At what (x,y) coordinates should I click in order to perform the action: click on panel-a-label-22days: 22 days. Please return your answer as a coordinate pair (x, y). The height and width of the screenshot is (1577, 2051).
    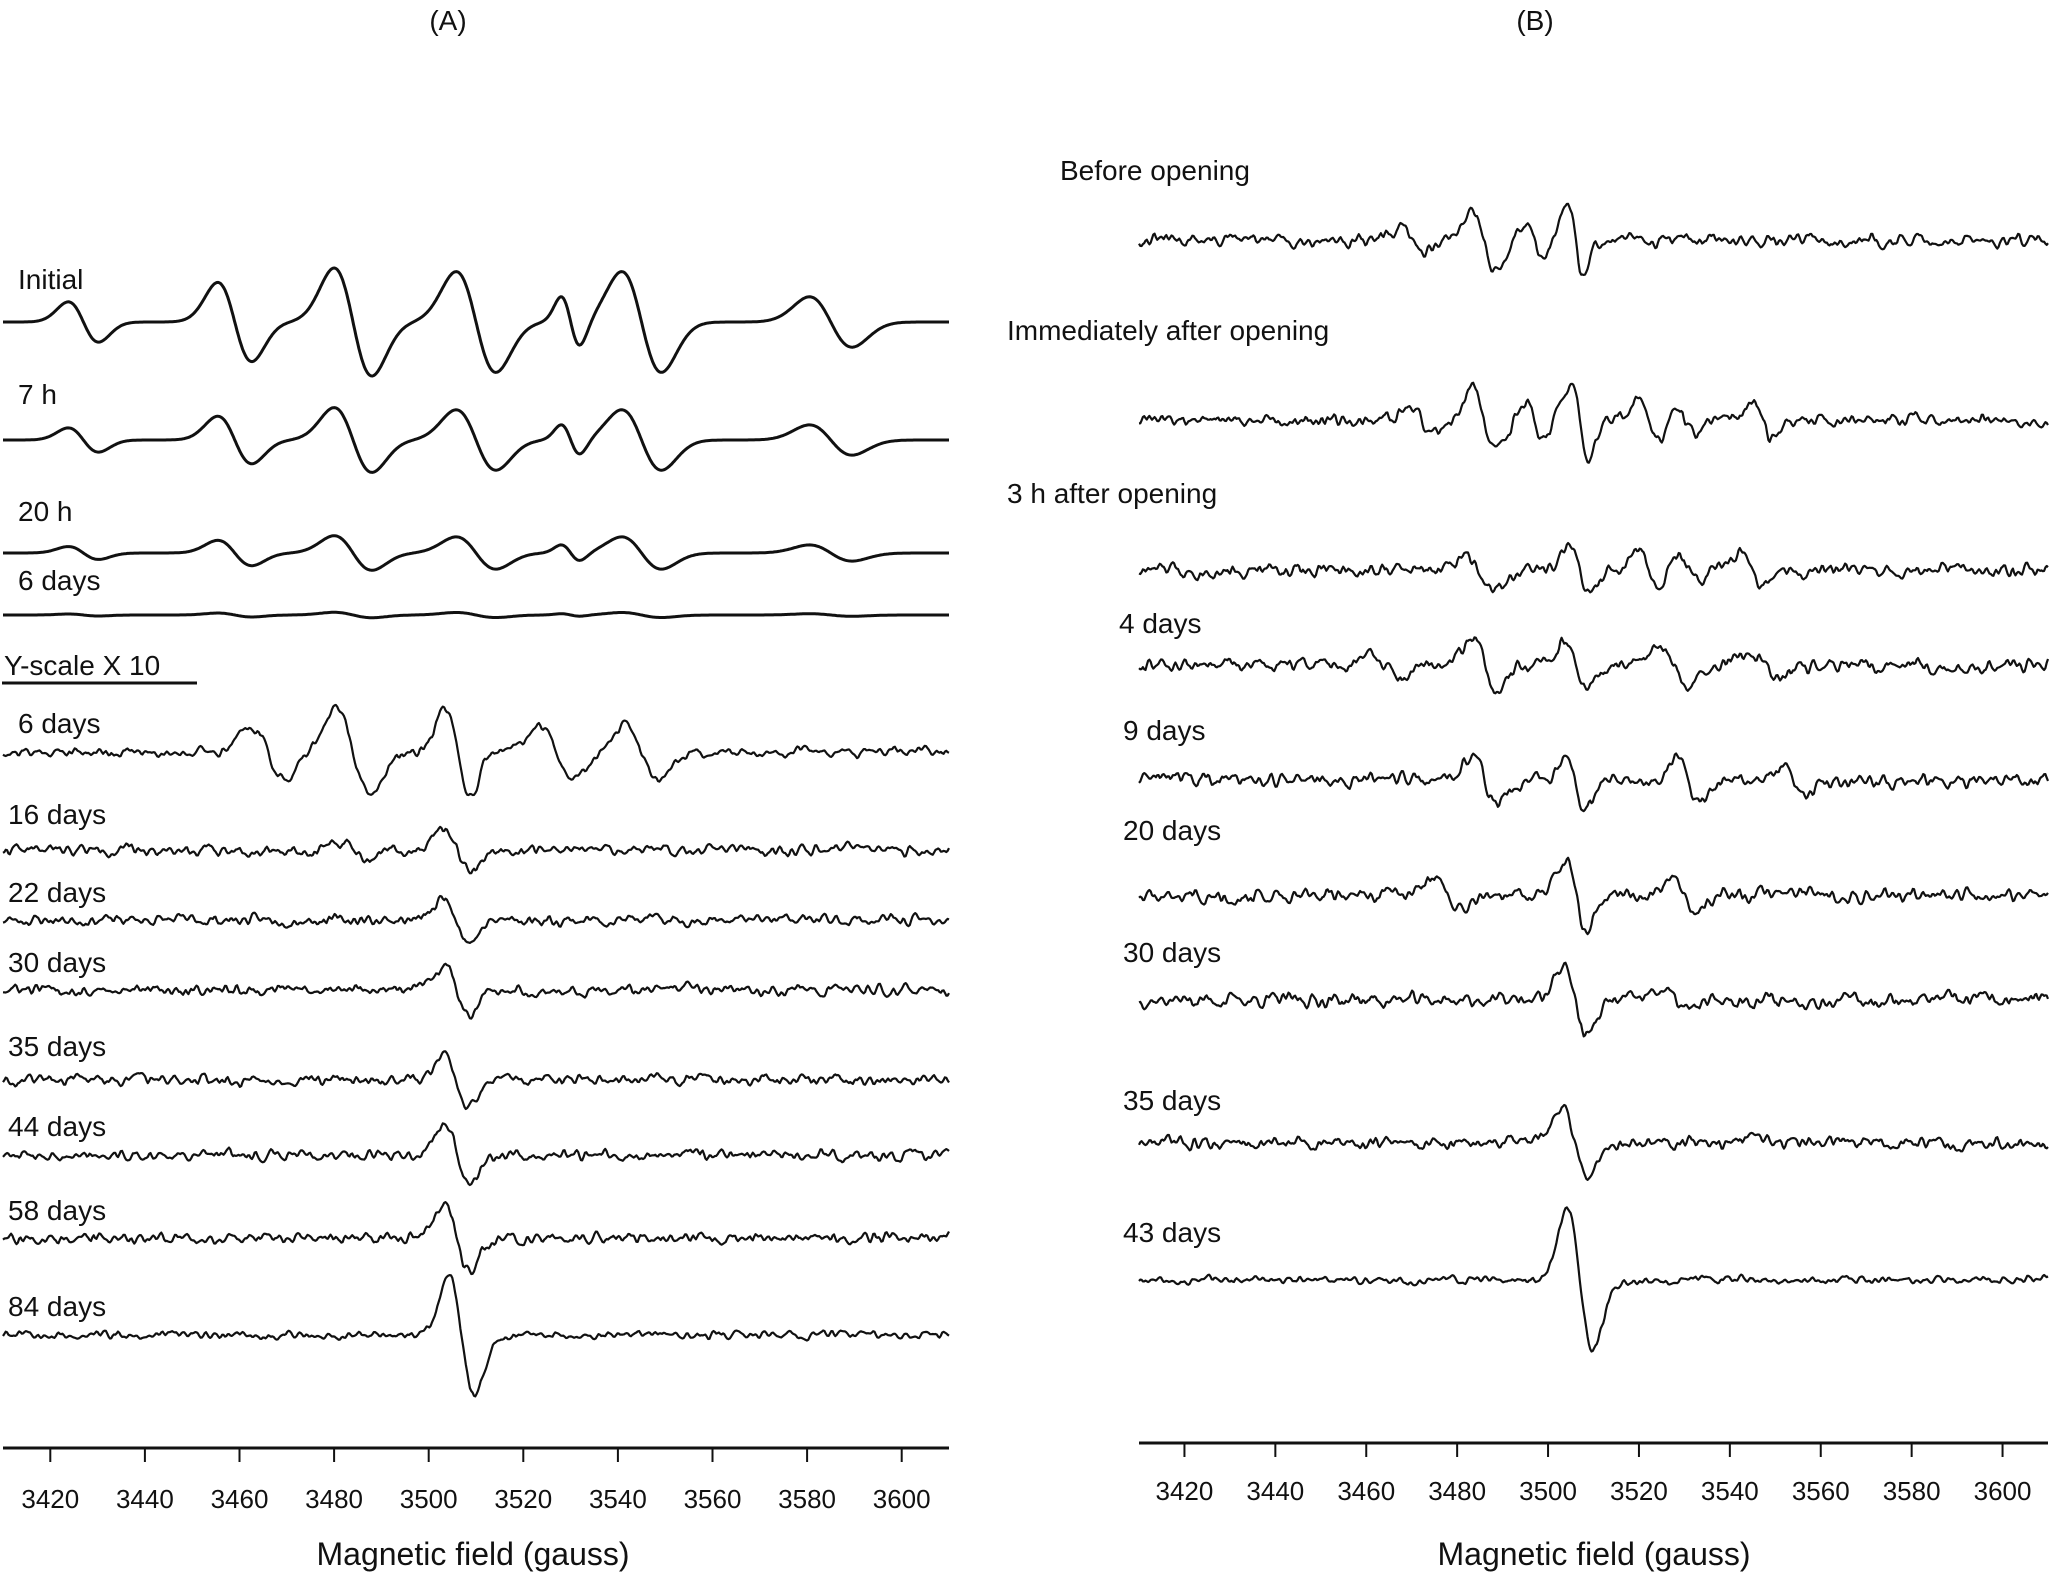
    Looking at the image, I should click on (57, 892).